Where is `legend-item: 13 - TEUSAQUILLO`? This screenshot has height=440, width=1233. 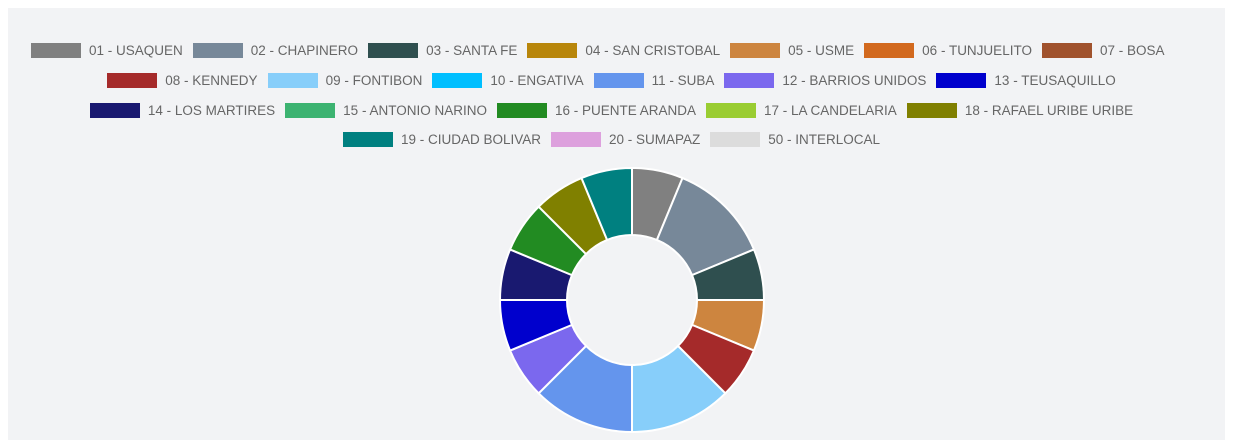
legend-item: 13 - TEUSAQUILLO is located at coordinates (1026, 81).